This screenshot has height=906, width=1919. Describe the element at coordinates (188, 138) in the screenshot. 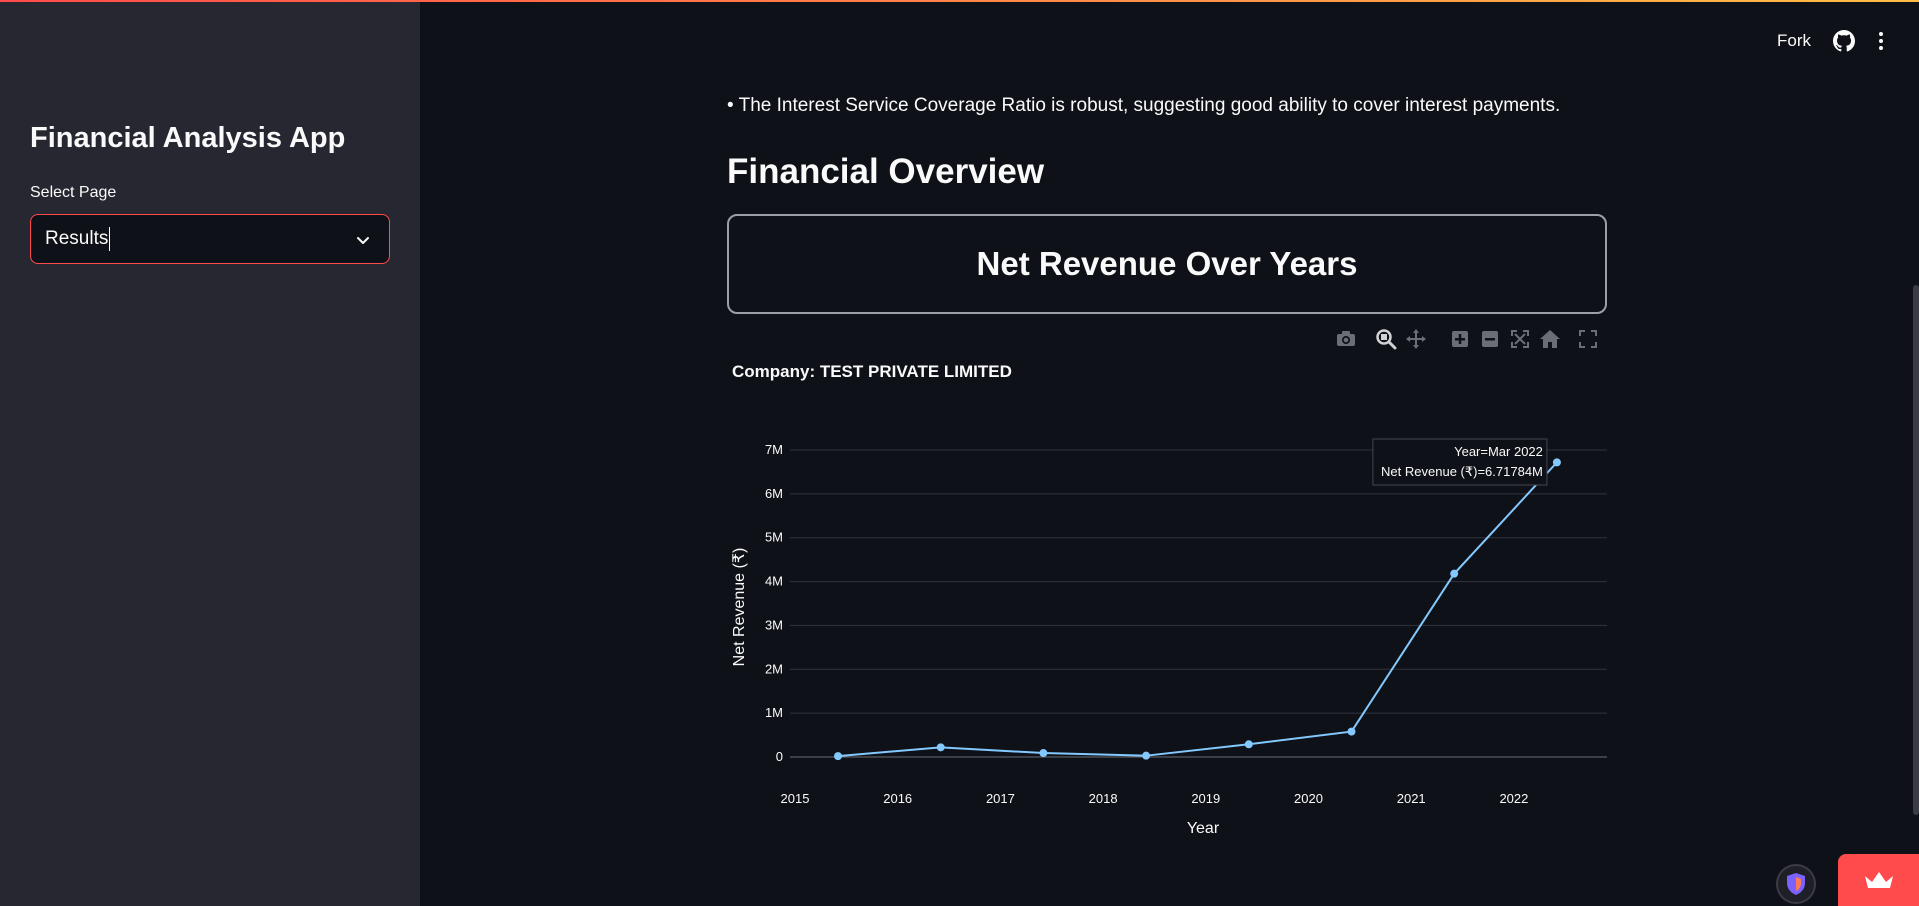

I see `app-title: Financial Analysis App` at that location.